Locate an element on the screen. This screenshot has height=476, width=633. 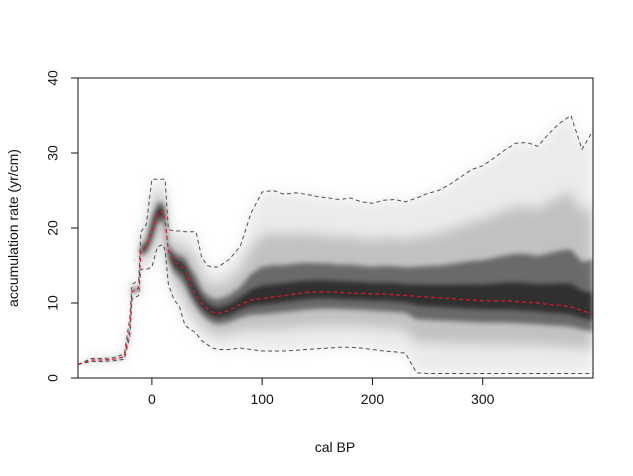
y-tick-label: 40 is located at coordinates (53, 78).